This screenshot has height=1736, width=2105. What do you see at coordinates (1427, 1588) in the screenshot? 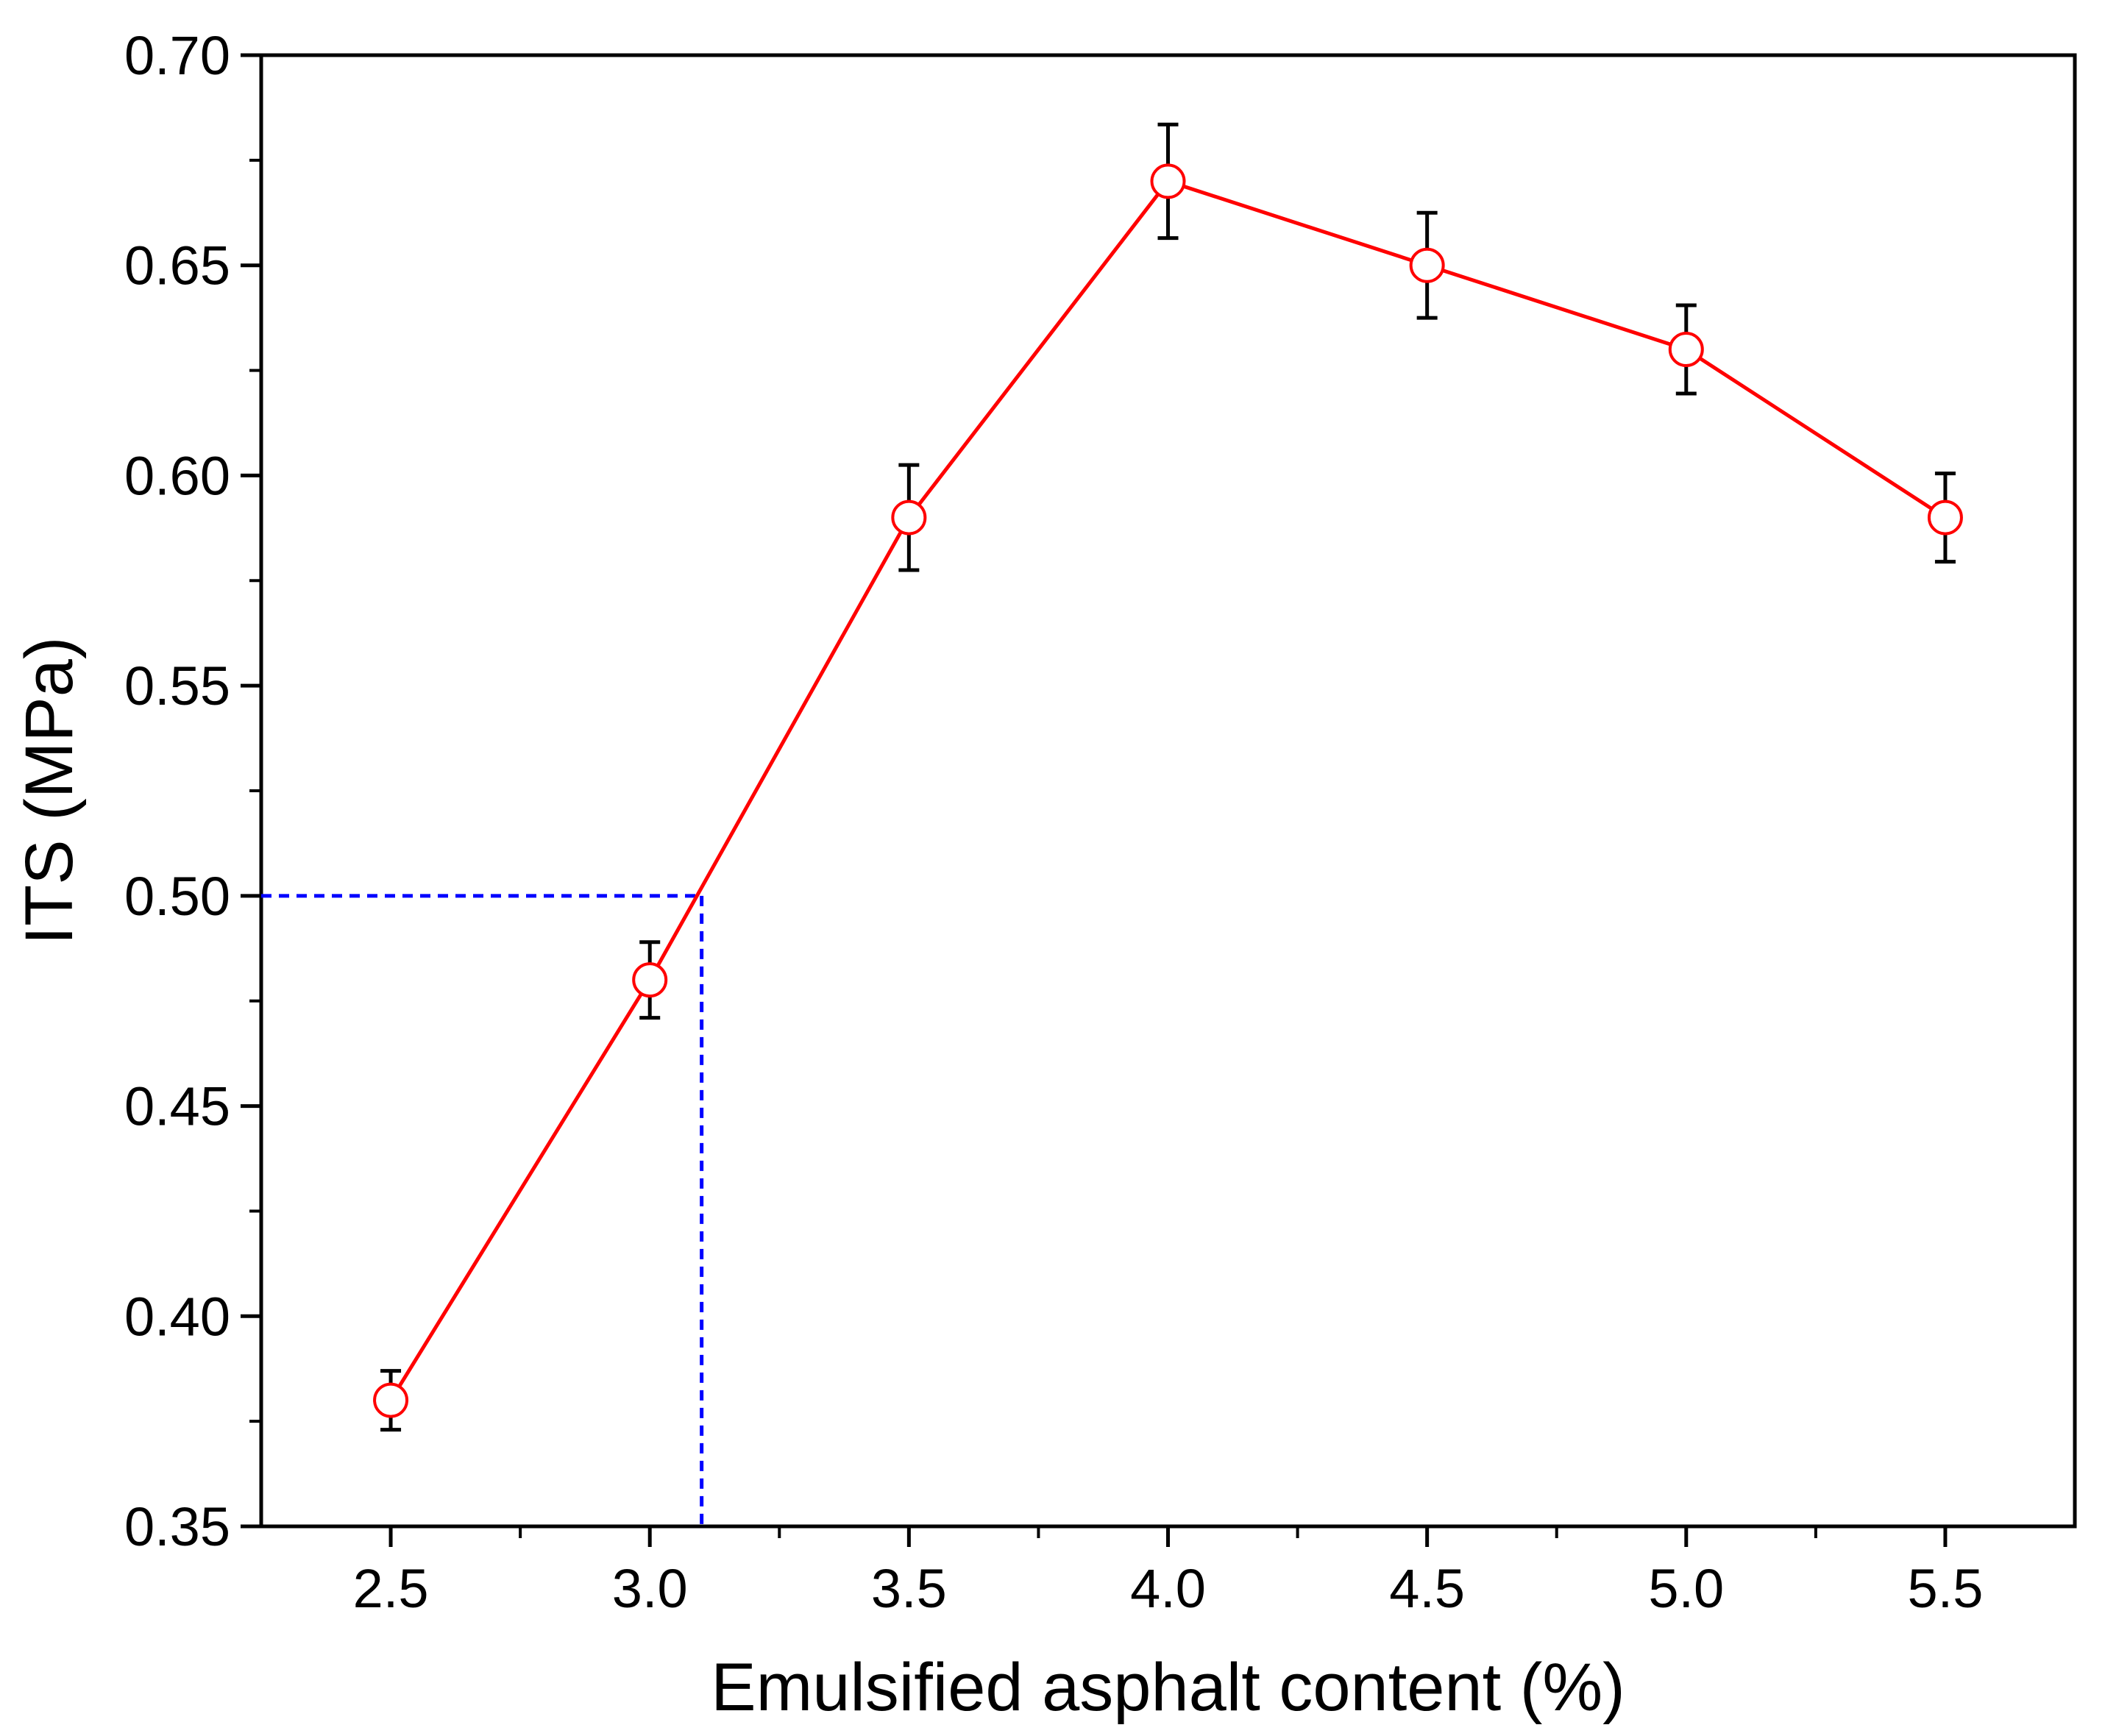
I see `x-tick-label: 4.5` at bounding box center [1427, 1588].